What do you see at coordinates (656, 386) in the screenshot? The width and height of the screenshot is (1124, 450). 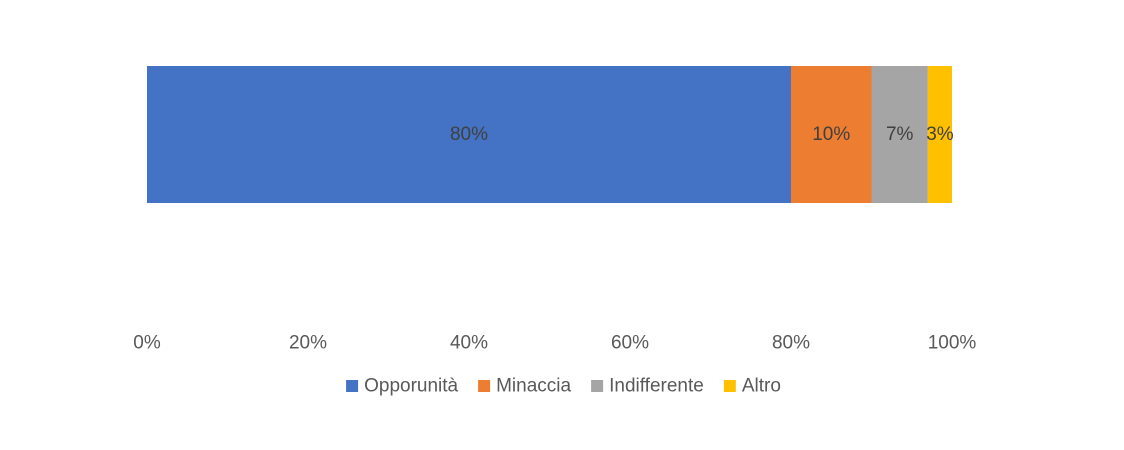 I see `legend-label-2: Indifferente` at bounding box center [656, 386].